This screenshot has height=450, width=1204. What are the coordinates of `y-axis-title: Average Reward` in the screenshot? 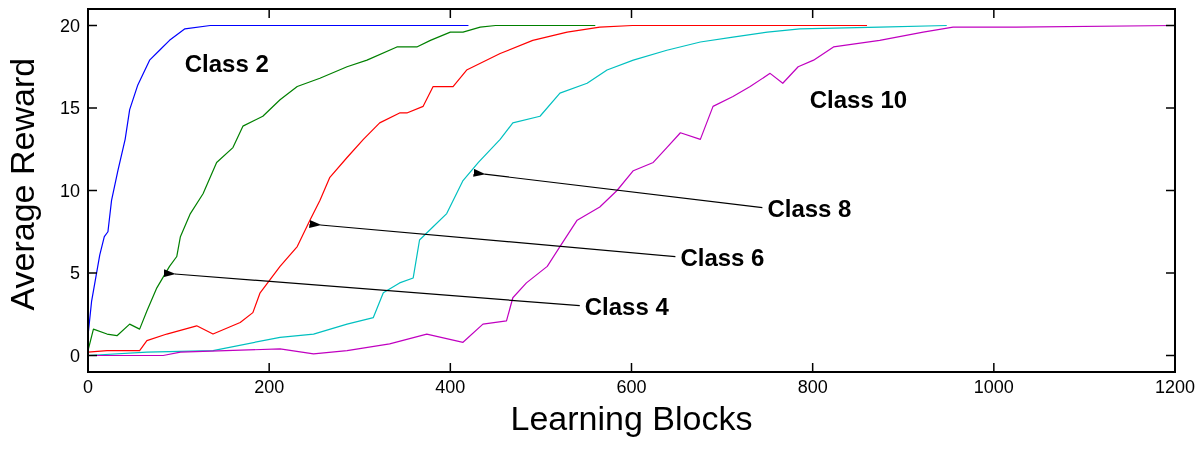 It's located at (22, 184).